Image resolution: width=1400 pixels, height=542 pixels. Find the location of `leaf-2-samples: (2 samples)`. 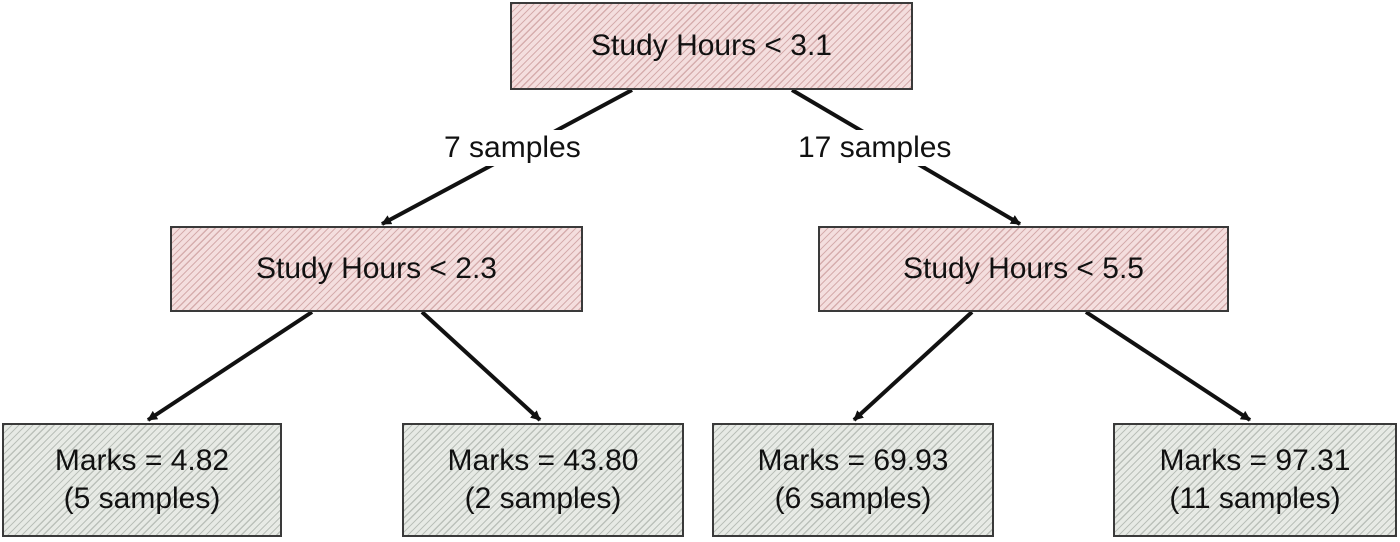

leaf-2-samples: (2 samples) is located at coordinates (543, 498).